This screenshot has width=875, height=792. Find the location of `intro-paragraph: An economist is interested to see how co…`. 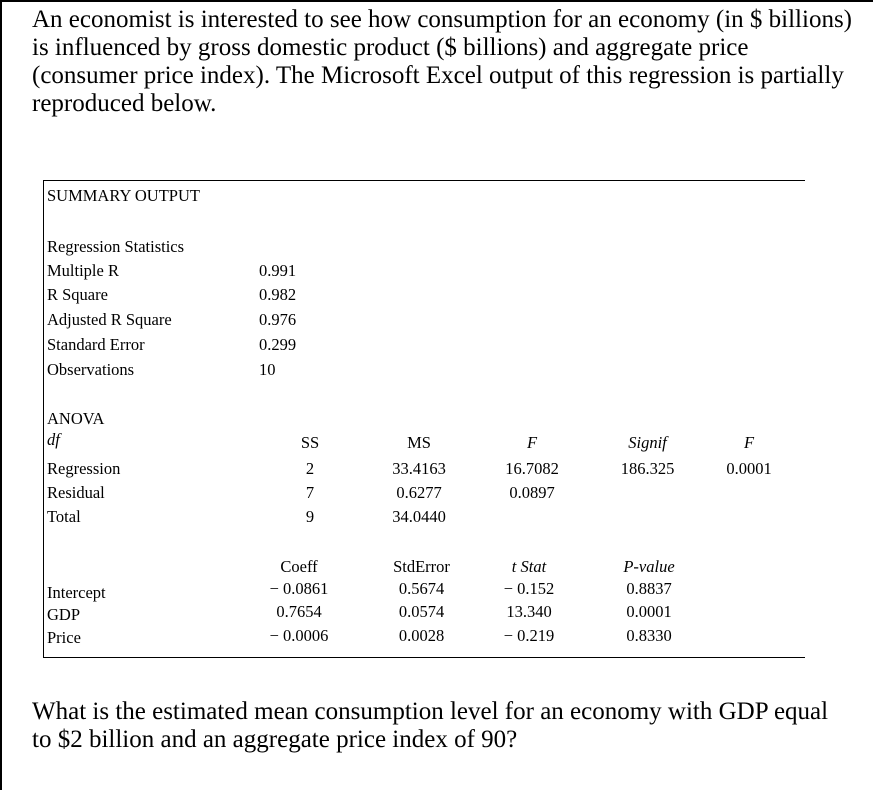

intro-paragraph: An economist is interested to see how co… is located at coordinates (442, 62).